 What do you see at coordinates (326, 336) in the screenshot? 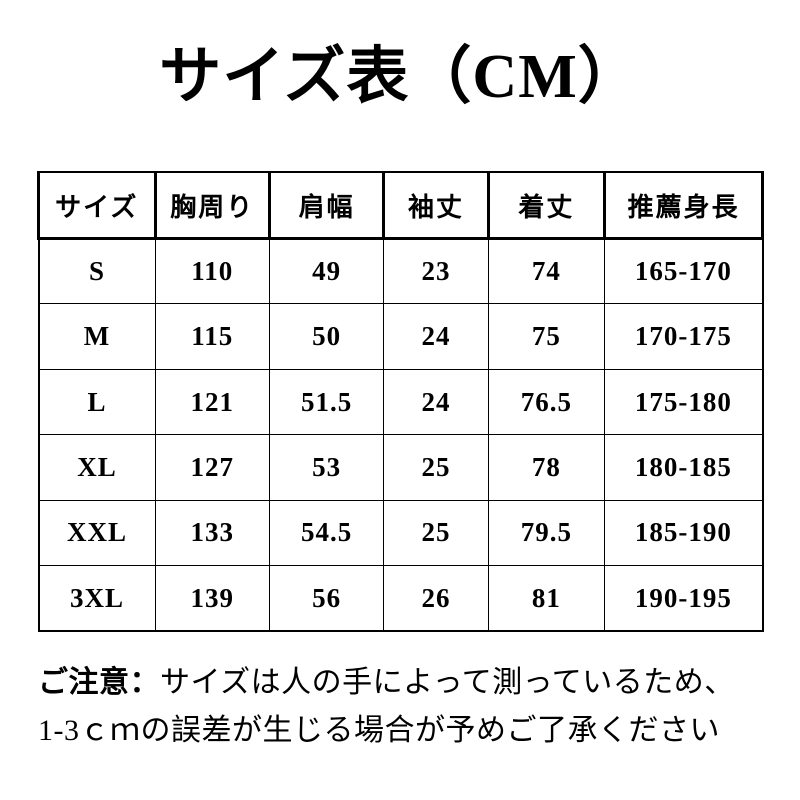
I see `table-cell: 50` at bounding box center [326, 336].